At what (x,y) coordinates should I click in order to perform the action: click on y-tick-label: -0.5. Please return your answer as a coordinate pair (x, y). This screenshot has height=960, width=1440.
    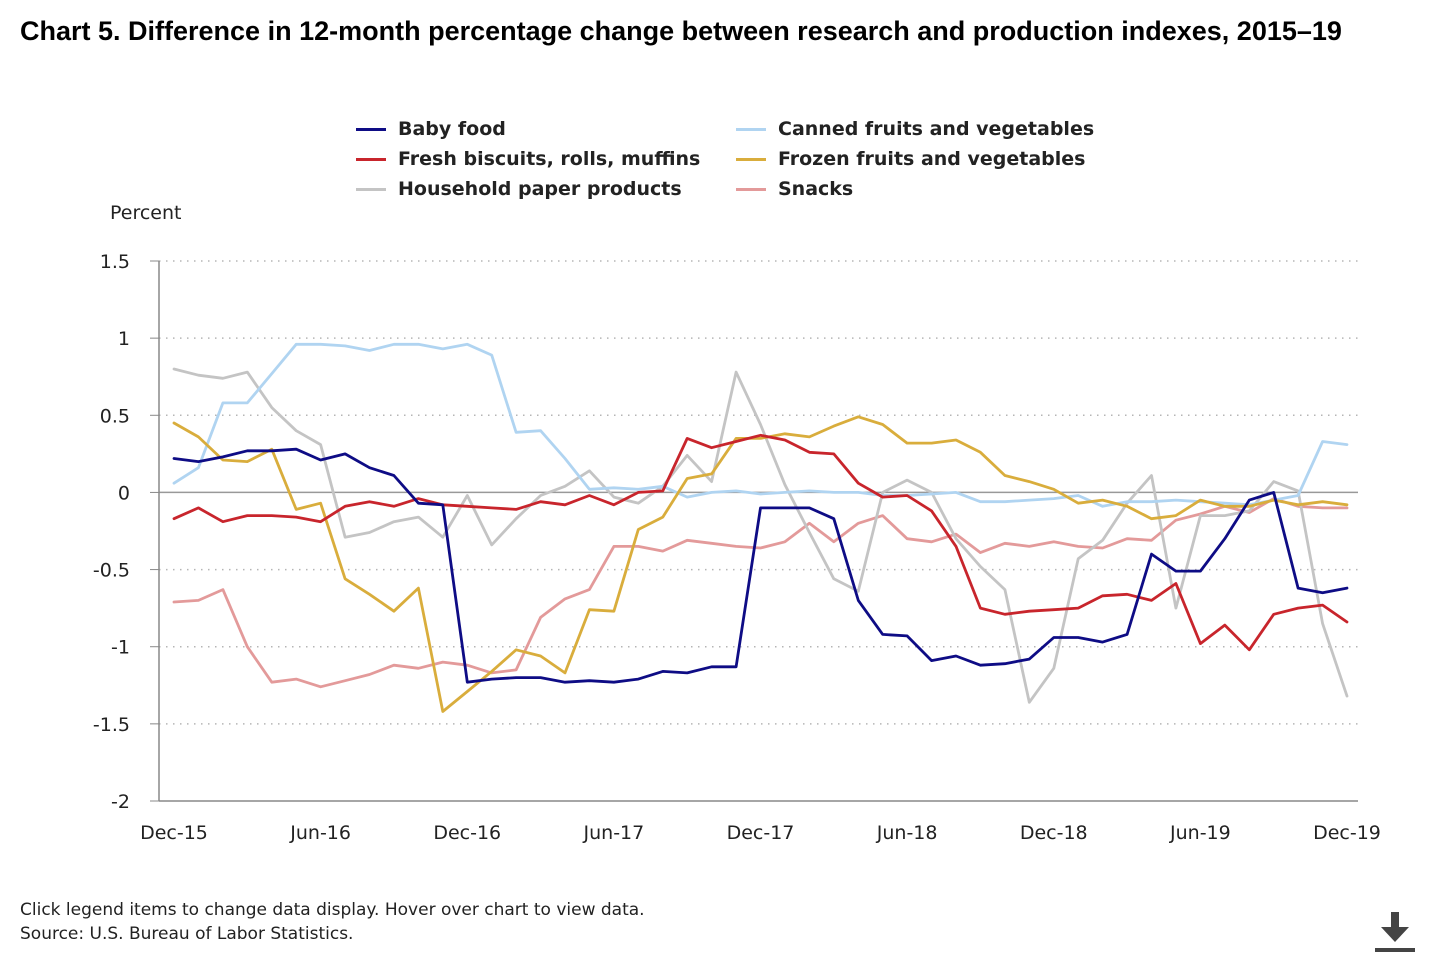
    Looking at the image, I should click on (111, 571).